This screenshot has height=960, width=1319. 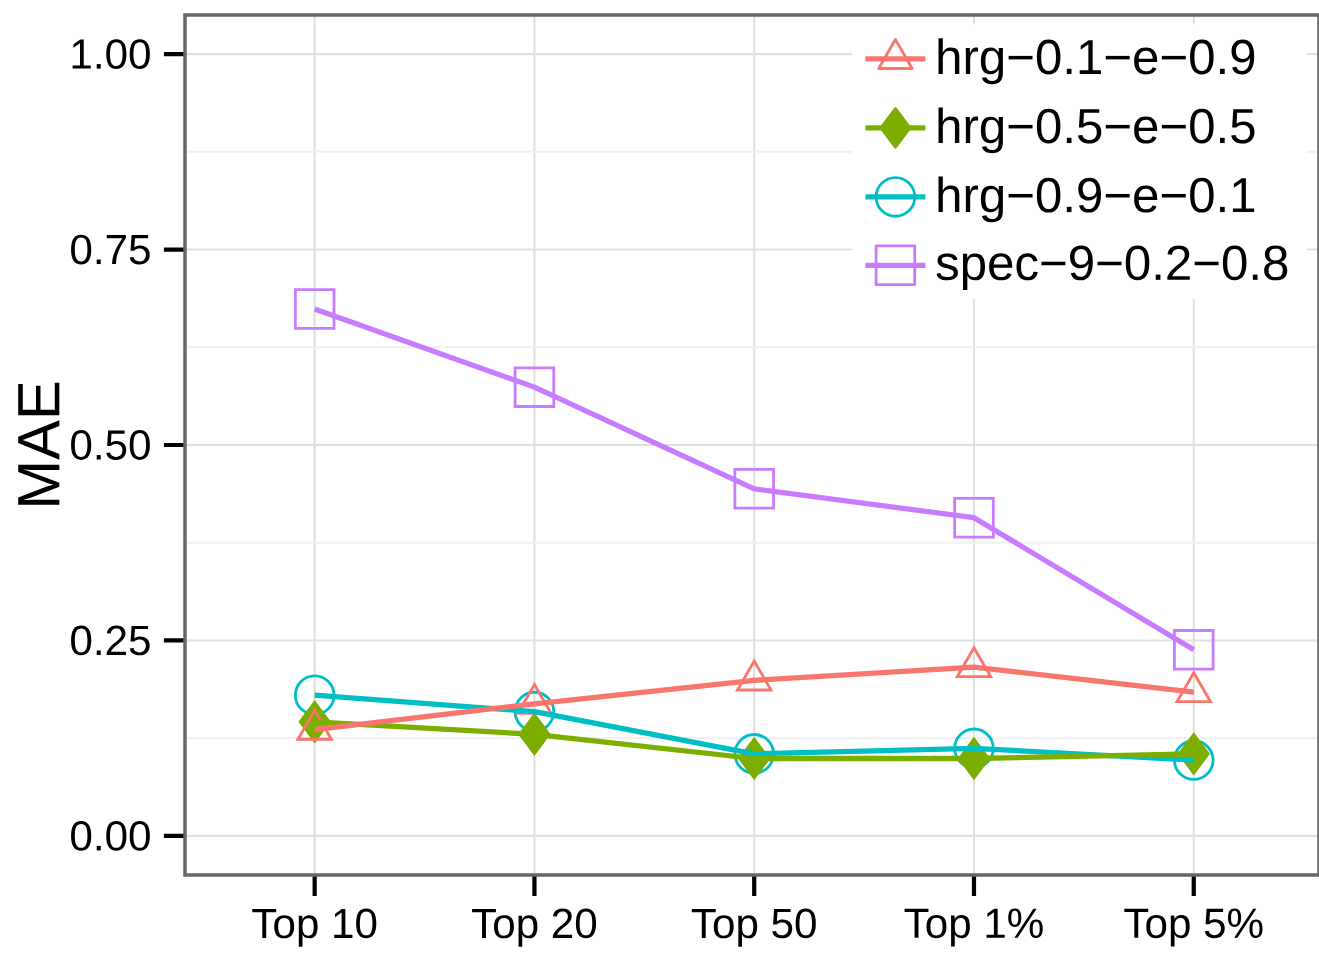 What do you see at coordinates (110, 835) in the screenshot?
I see `y-tick-label: 0.00` at bounding box center [110, 835].